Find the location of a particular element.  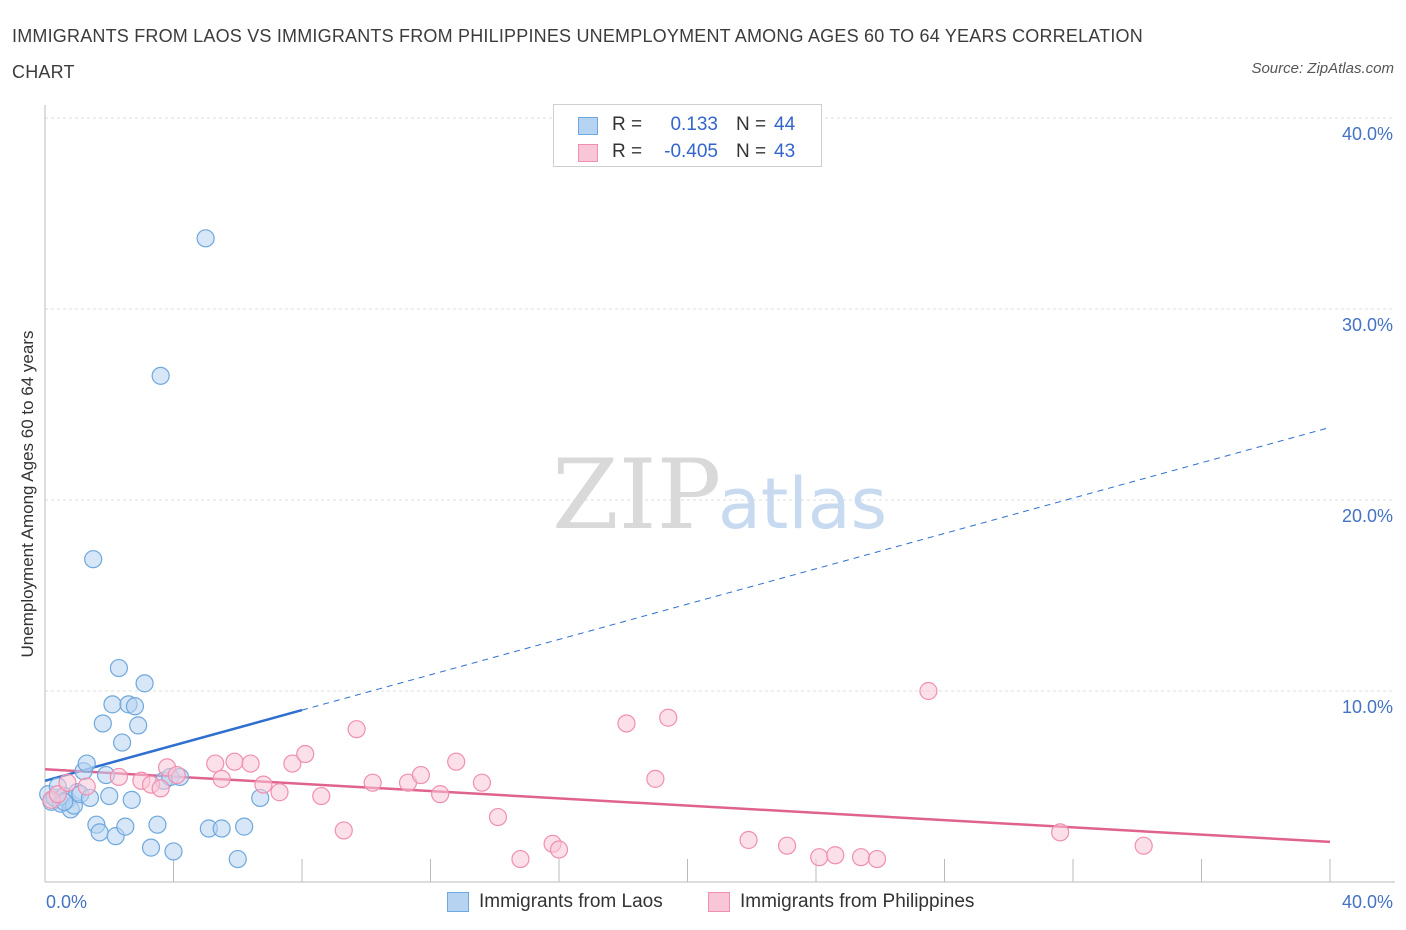

laos-legend-swatch is located at coordinates (458, 902).